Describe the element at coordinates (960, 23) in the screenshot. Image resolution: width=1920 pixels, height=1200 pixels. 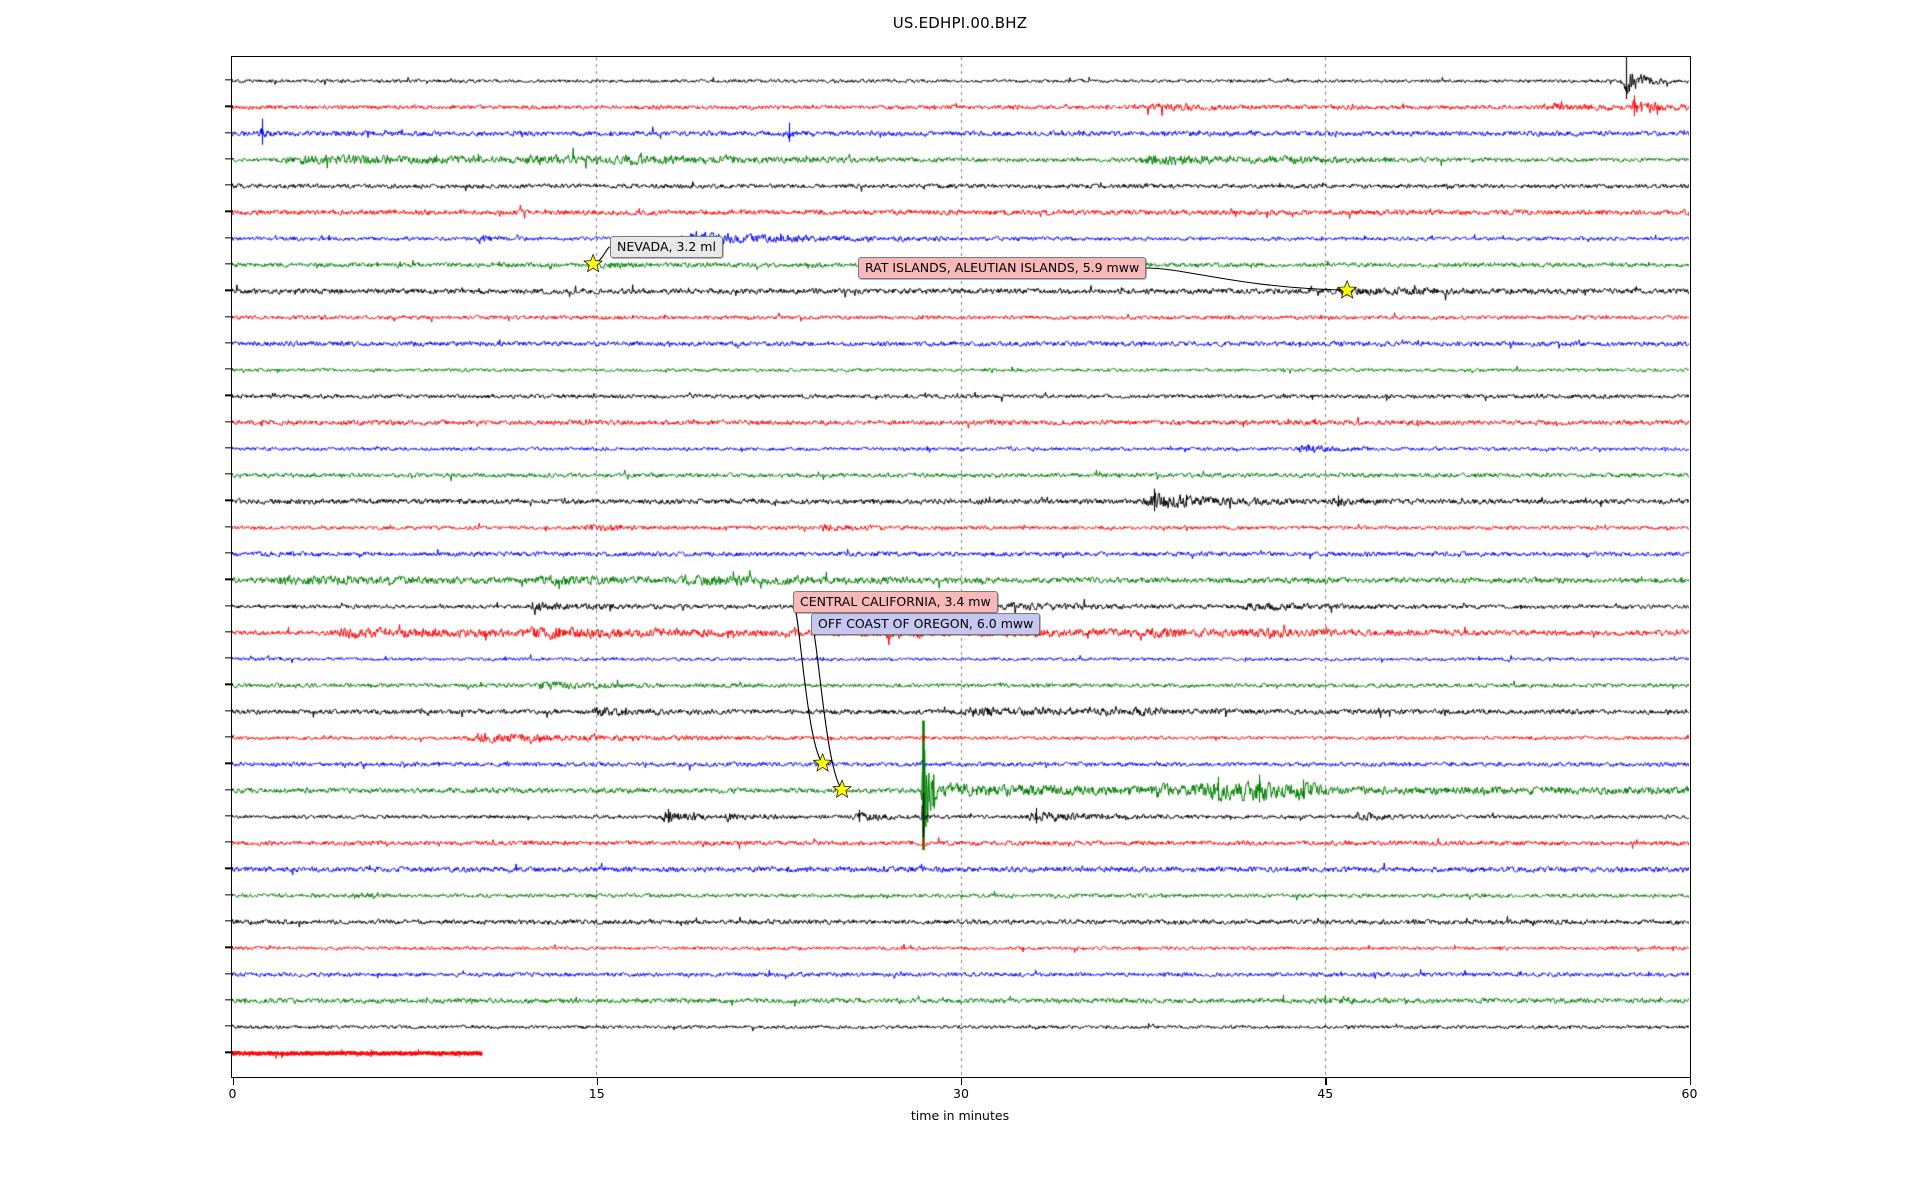
I see `page-title: US.EDHPI.00.BHZ` at that location.